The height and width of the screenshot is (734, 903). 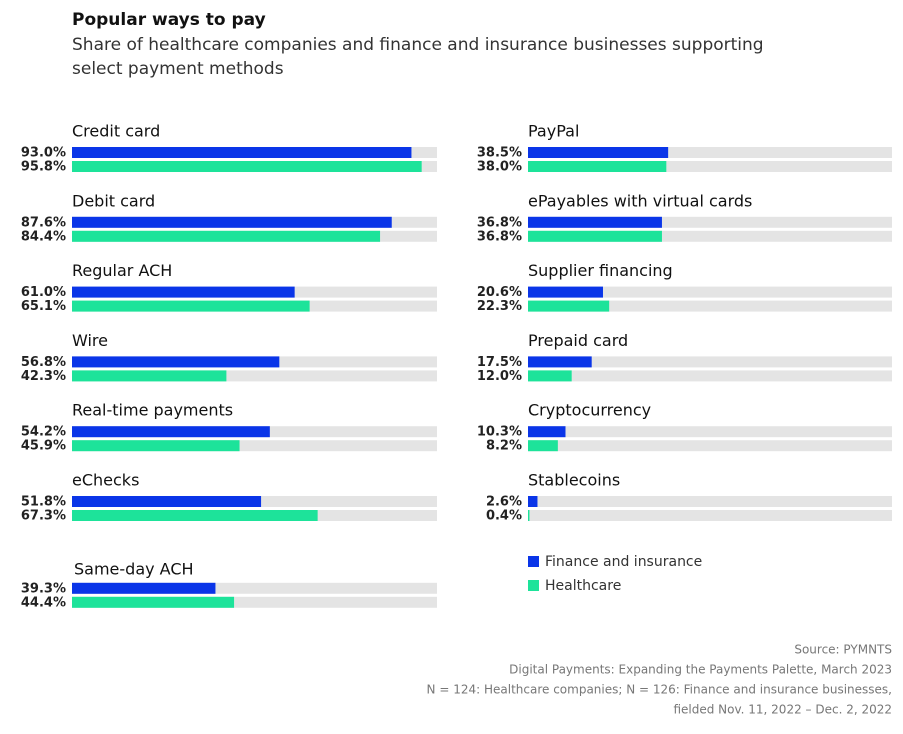 I want to click on category-label: PayPal, so click(x=553, y=131).